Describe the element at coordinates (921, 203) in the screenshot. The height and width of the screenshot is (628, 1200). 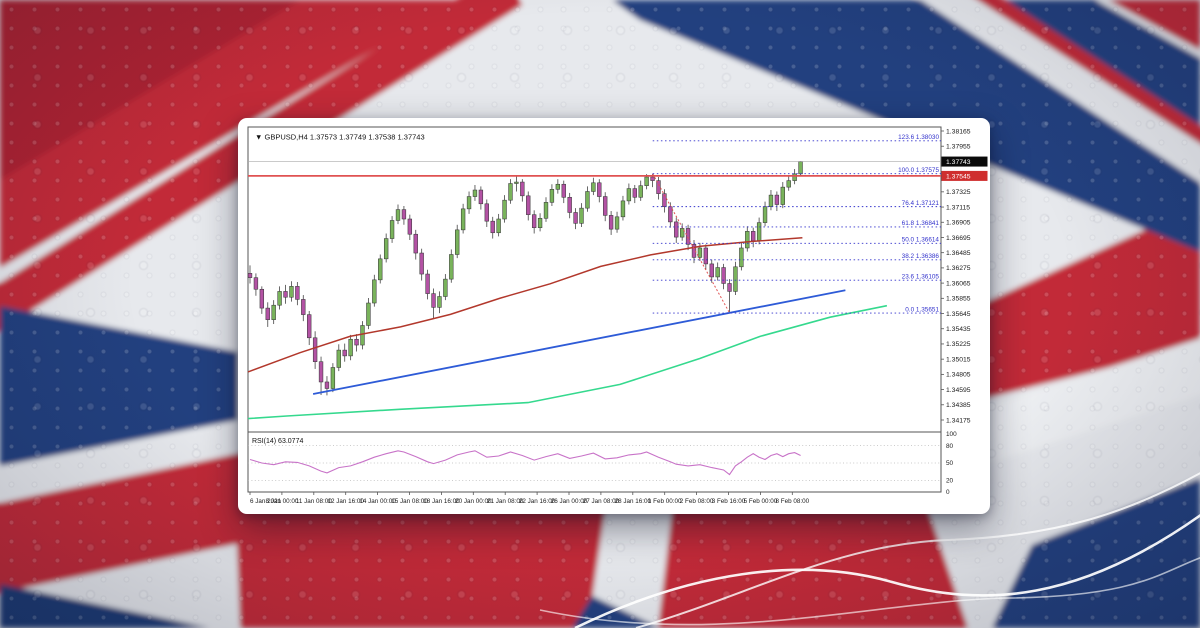
I see `fibonacci-level-label: 76.4 1.37121` at that location.